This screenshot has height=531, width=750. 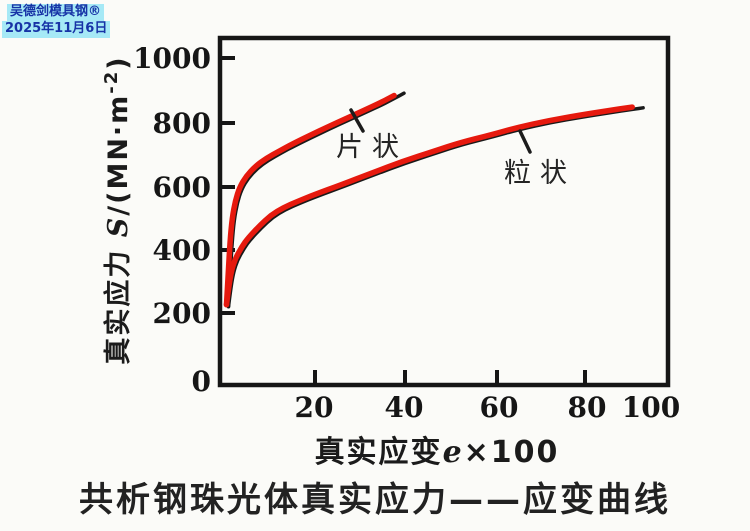 I want to click on y-tick-labels: 1000 800 600 400 200 0, so click(x=172, y=220).